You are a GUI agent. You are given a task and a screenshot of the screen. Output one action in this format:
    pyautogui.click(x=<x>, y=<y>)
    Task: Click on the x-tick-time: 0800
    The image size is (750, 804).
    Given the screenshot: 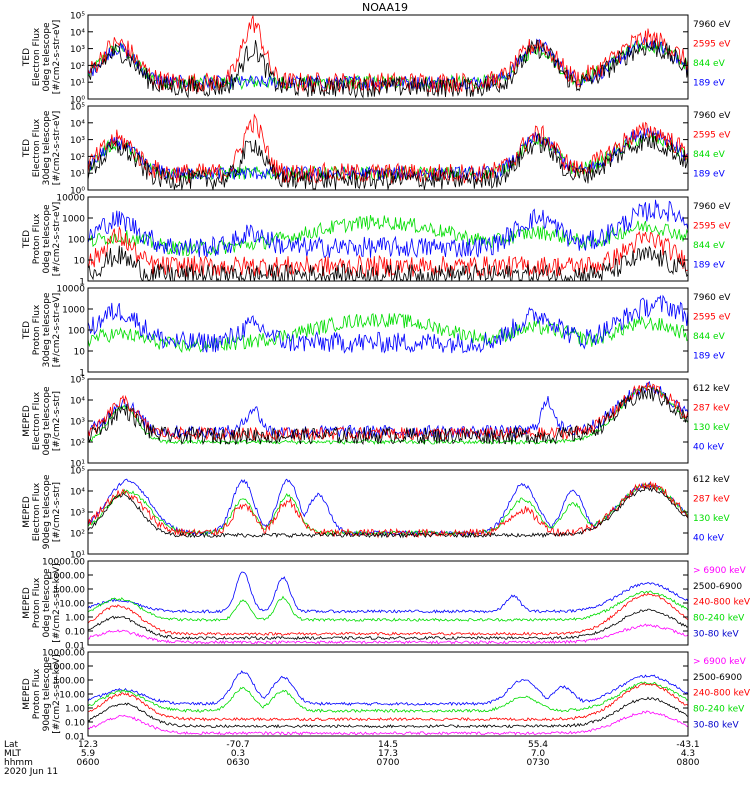 What is the action you would take?
    pyautogui.click(x=688, y=763)
    